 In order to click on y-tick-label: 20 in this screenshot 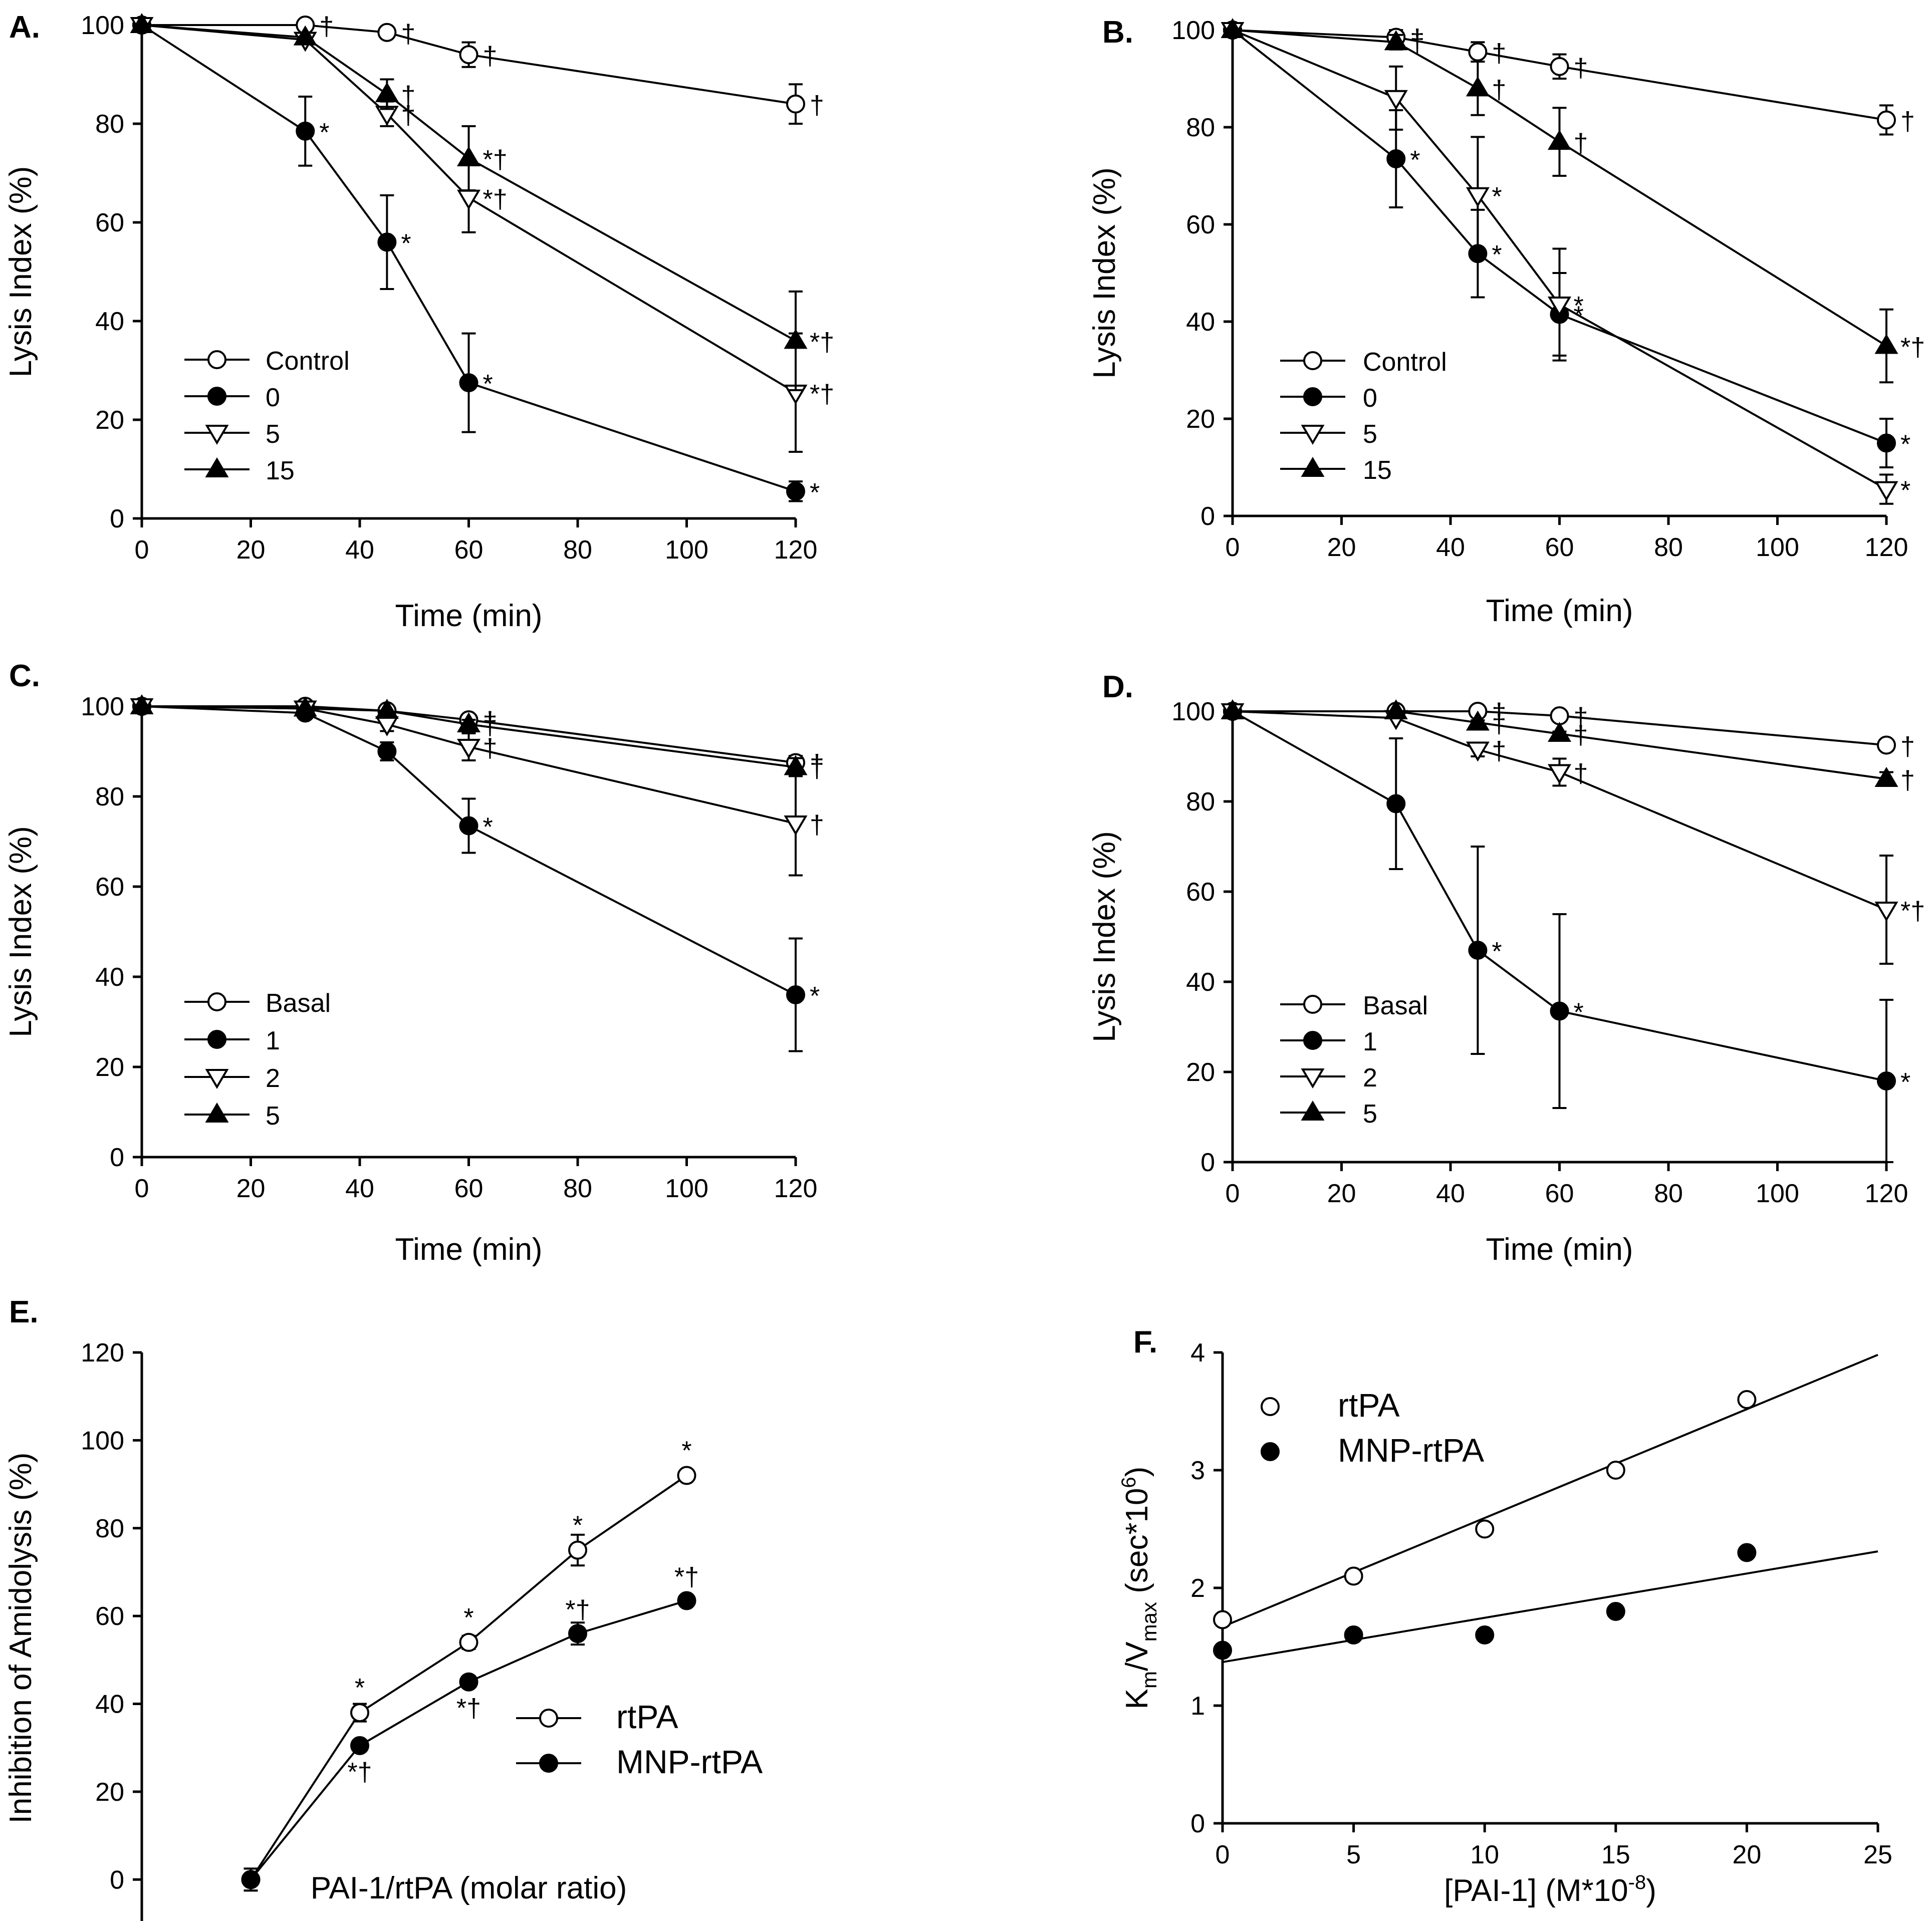, I will do `click(109, 1067)`.